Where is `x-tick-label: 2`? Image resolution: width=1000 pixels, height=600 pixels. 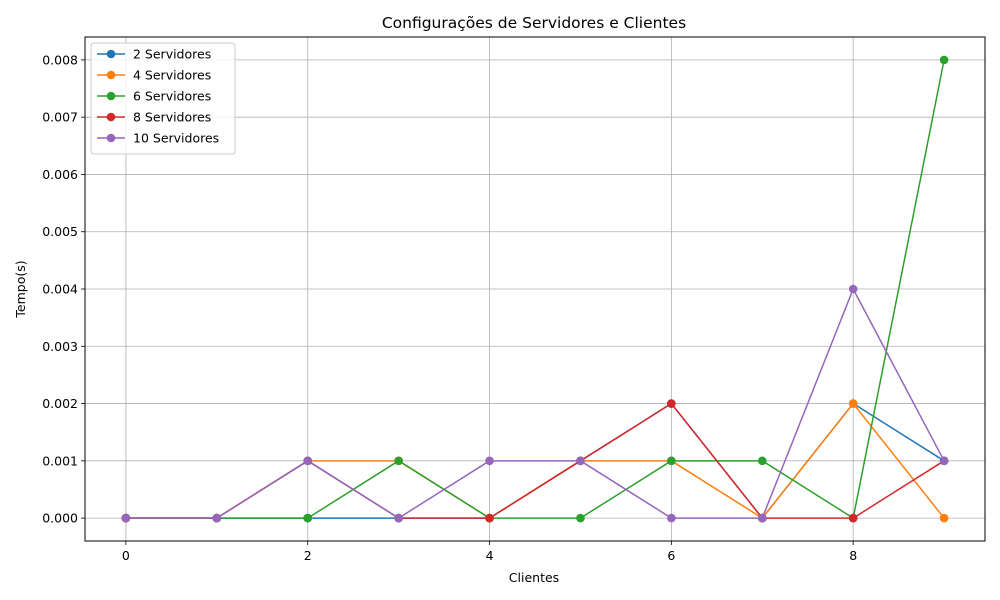 x-tick-label: 2 is located at coordinates (308, 555).